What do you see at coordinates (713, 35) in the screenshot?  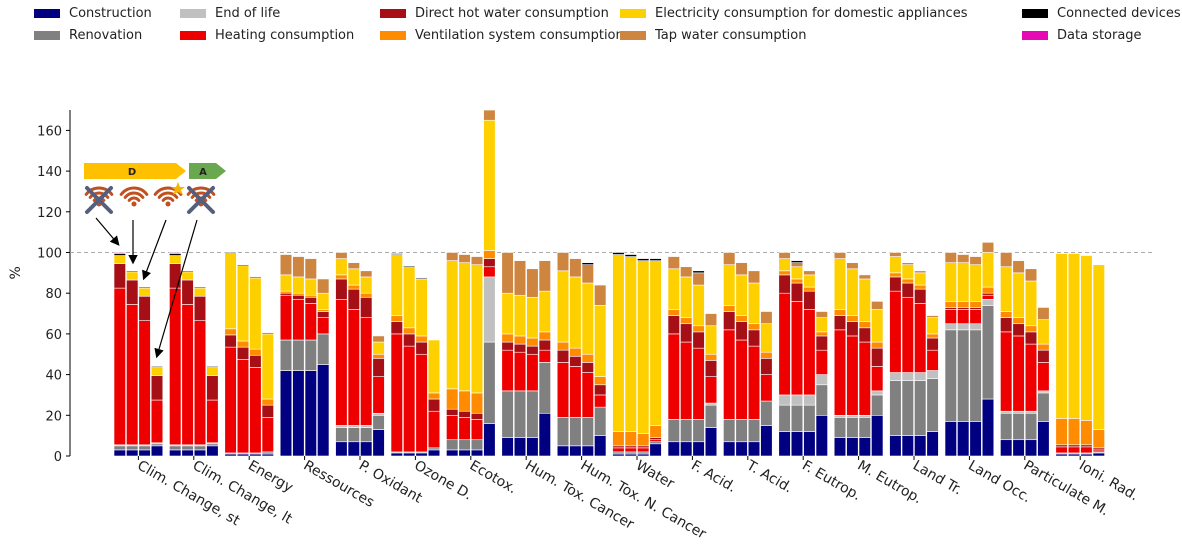 I see `legend-item: Tap water consumption` at bounding box center [713, 35].